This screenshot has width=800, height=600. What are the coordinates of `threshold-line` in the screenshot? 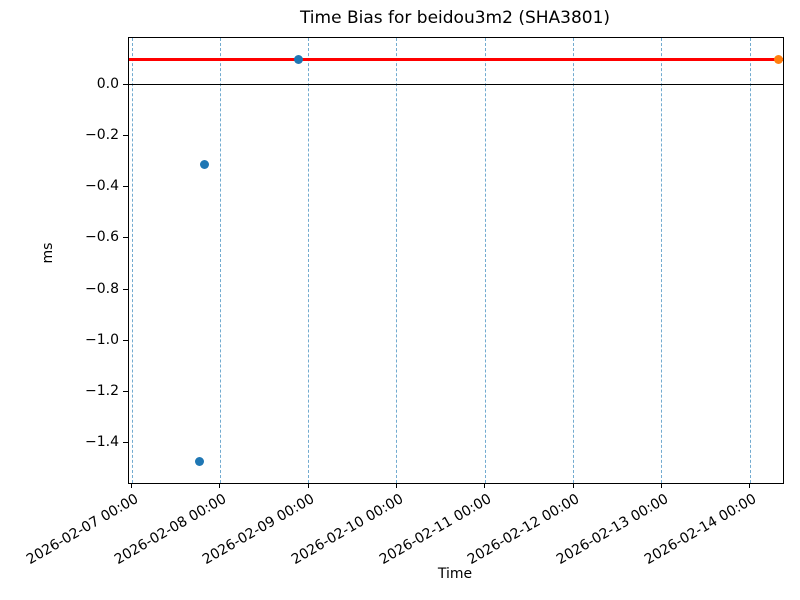 It's located at (456, 59).